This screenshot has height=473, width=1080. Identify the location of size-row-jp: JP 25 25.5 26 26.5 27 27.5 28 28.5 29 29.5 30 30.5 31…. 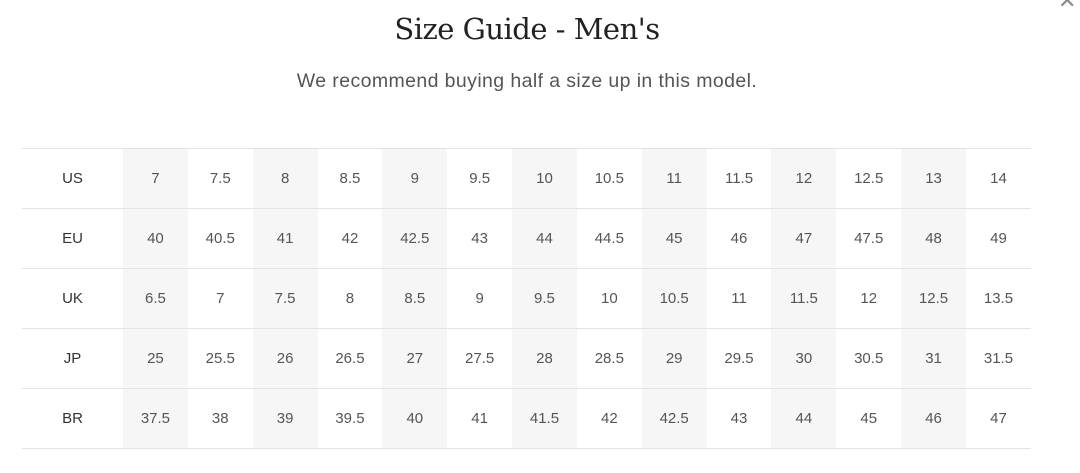
(526, 358).